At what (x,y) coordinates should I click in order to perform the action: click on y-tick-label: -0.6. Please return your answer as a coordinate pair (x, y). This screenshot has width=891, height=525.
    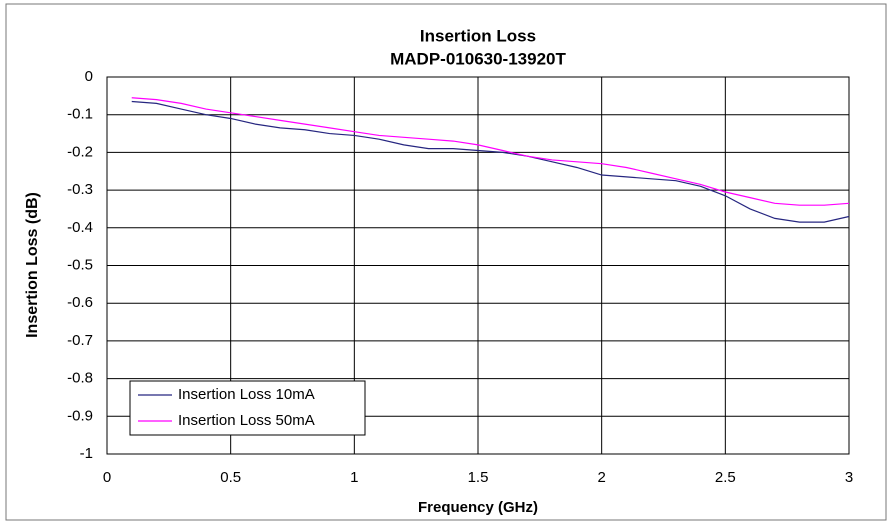
    Looking at the image, I should click on (80, 302).